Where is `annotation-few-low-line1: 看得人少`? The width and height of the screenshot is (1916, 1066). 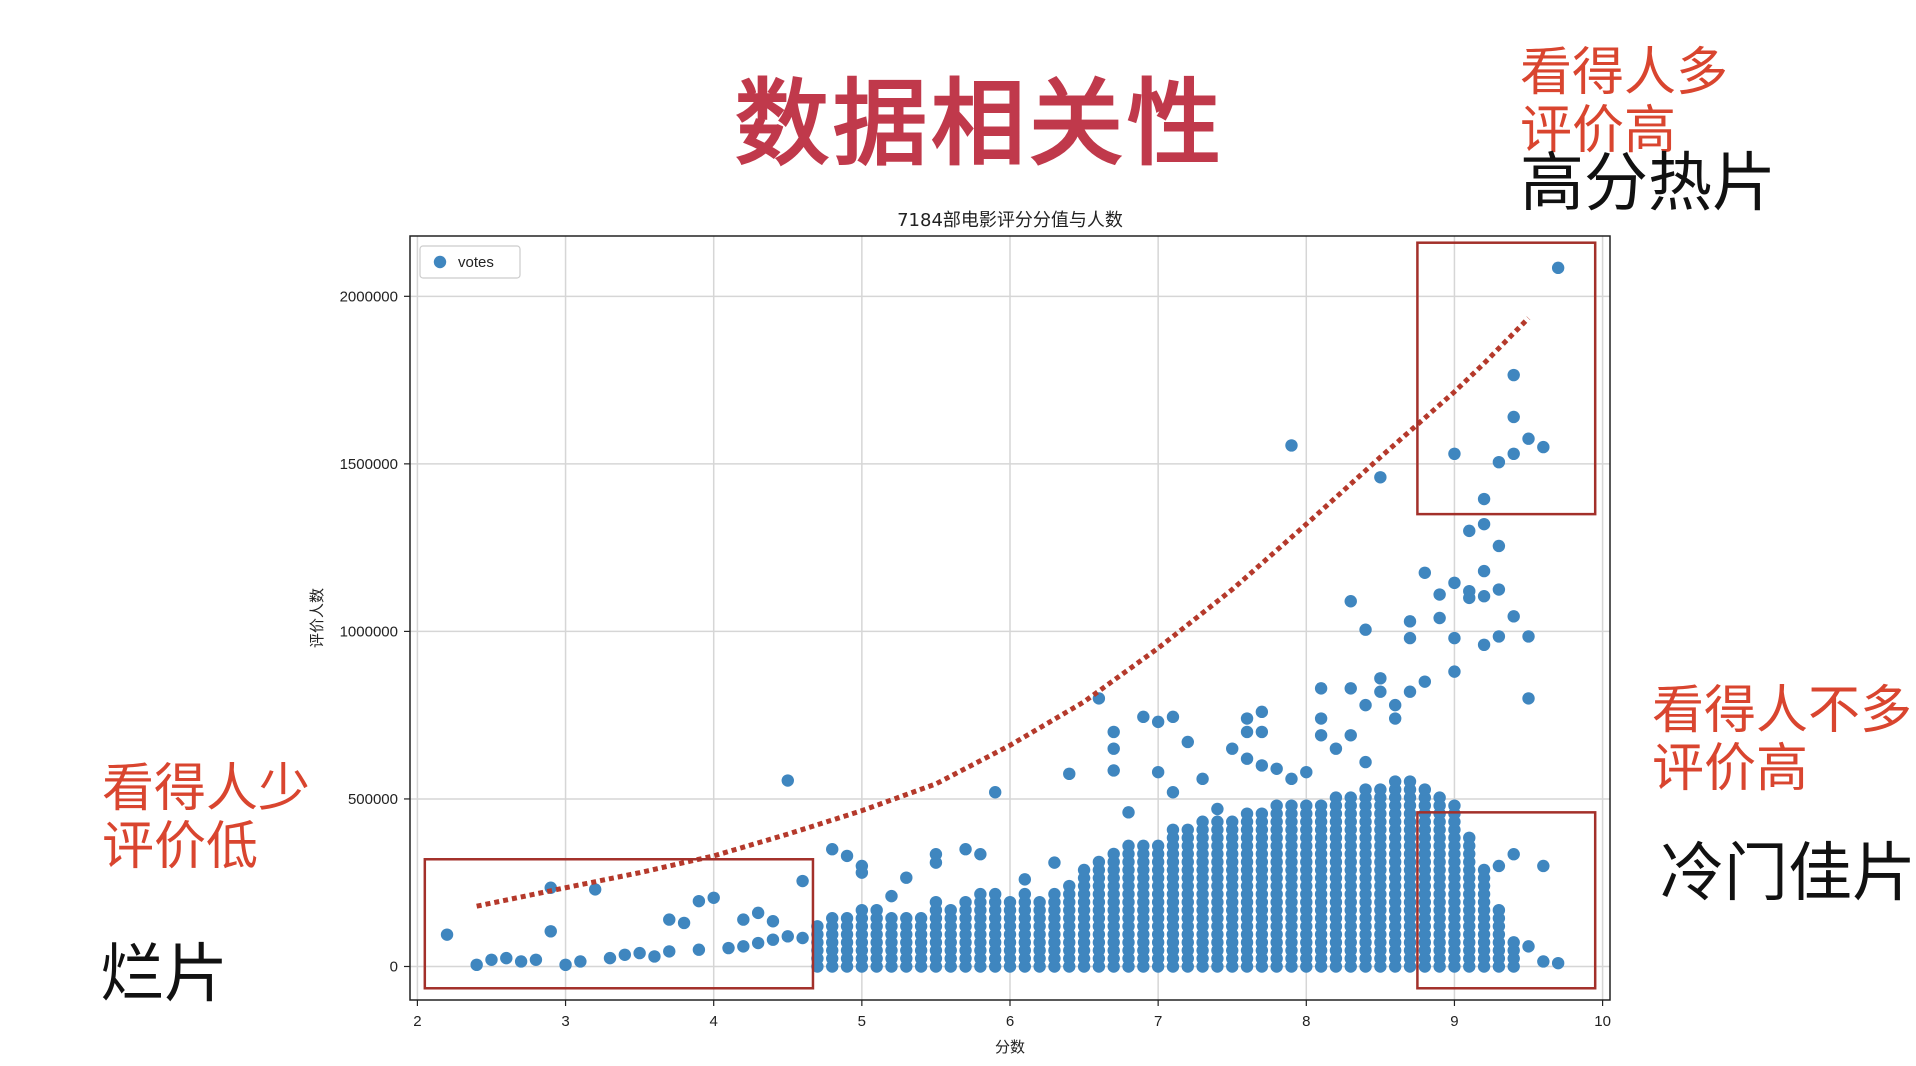 annotation-few-low-line1: 看得人少 is located at coordinates (206, 789).